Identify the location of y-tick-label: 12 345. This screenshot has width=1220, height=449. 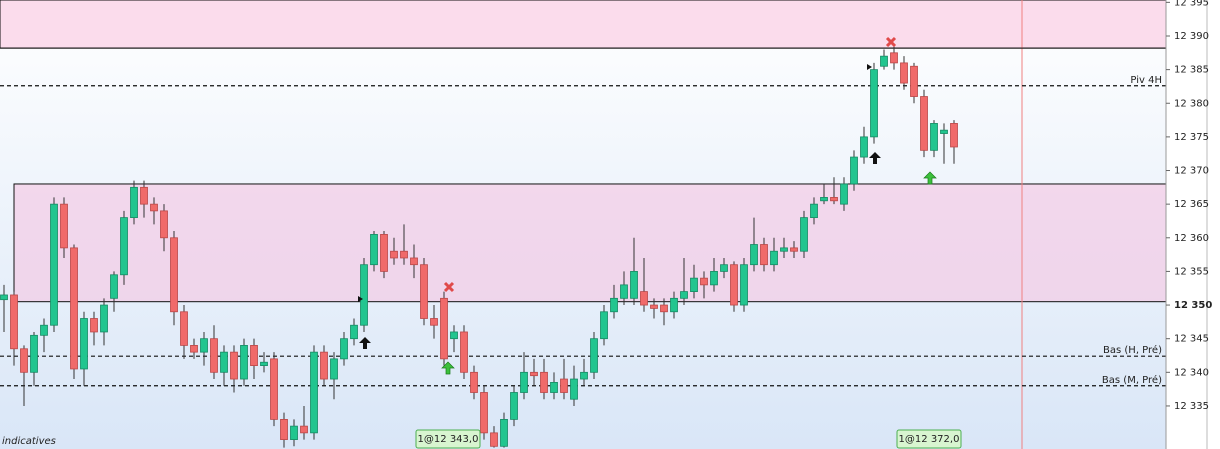
(1191, 339).